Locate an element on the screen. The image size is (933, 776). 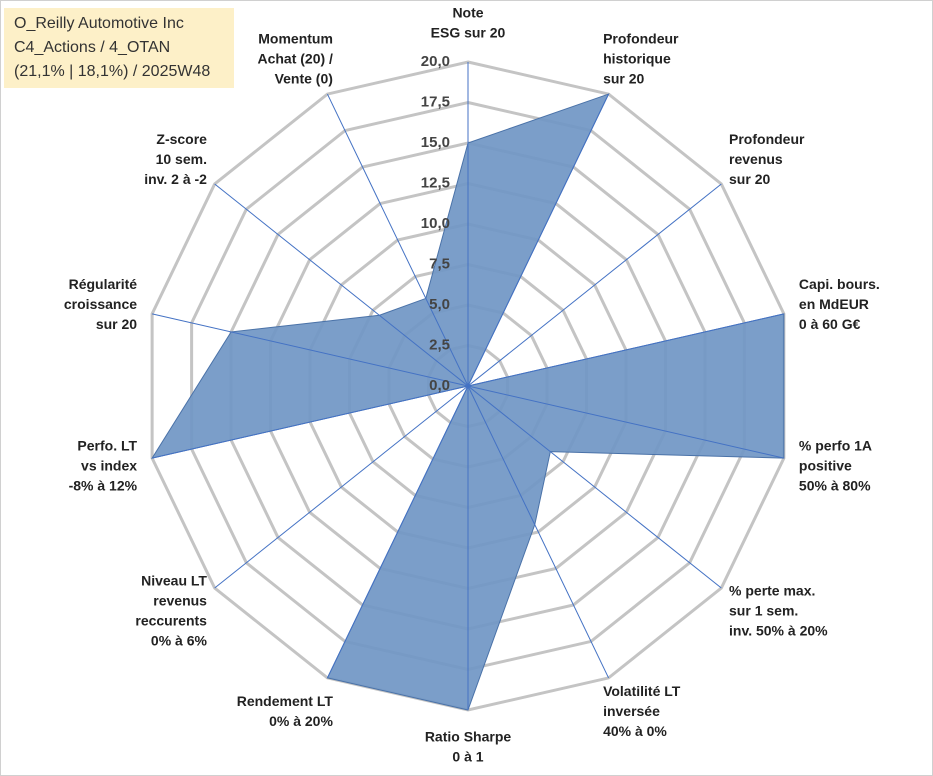
chart-title: C4_Actions / 4_OTAN is located at coordinates (92, 47).